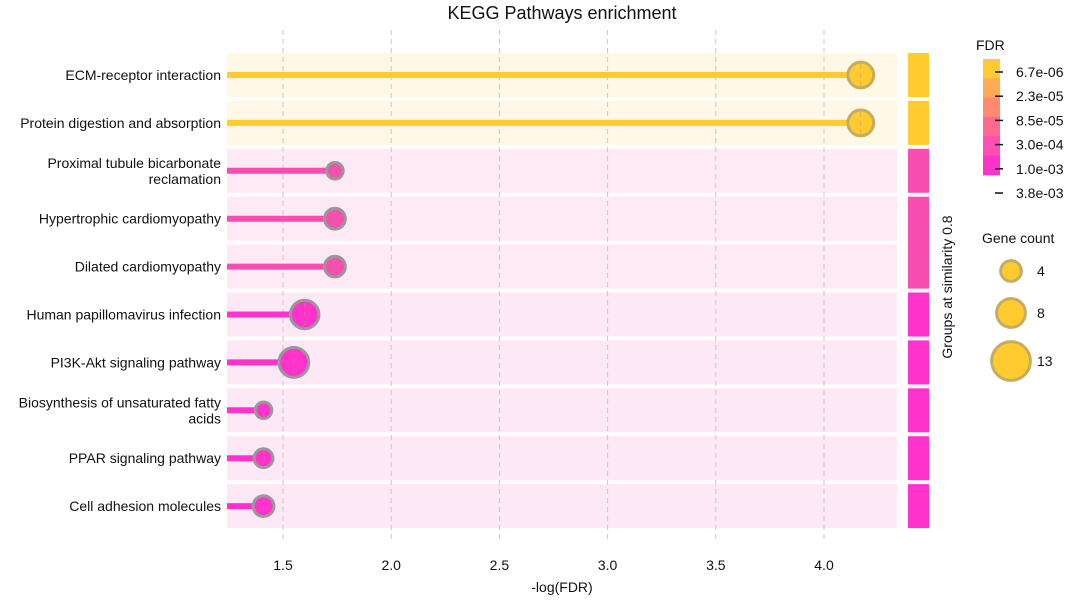 The height and width of the screenshot is (600, 1080). I want to click on group-strip, so click(918, 291).